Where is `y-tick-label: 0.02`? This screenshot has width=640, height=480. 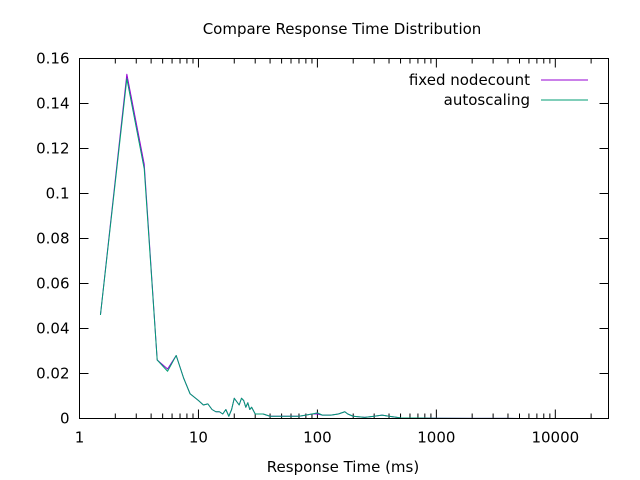
y-tick-label: 0.02 is located at coordinates (52, 374).